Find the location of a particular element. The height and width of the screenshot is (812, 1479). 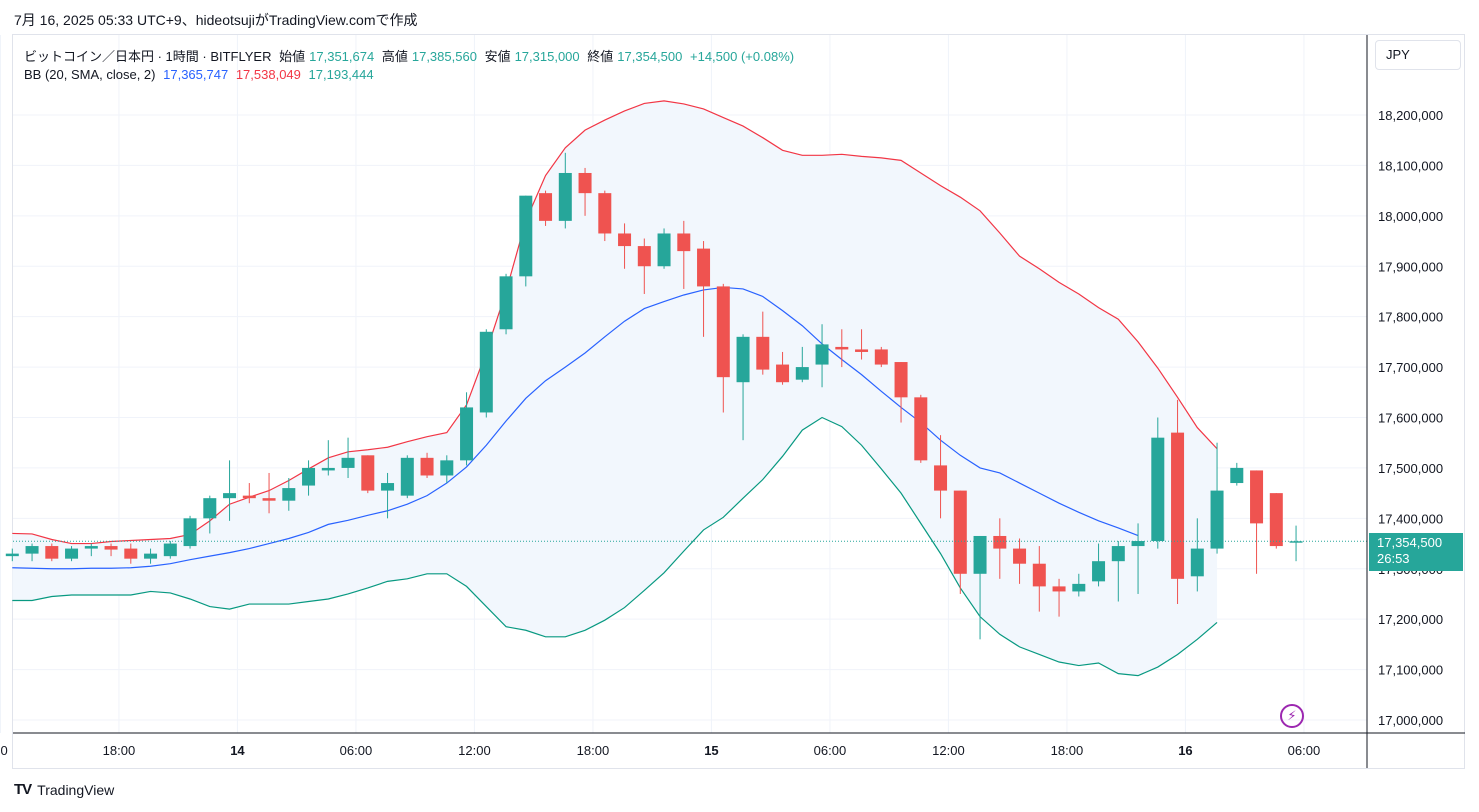

bar-countdown: 26:53 is located at coordinates (1393, 558).